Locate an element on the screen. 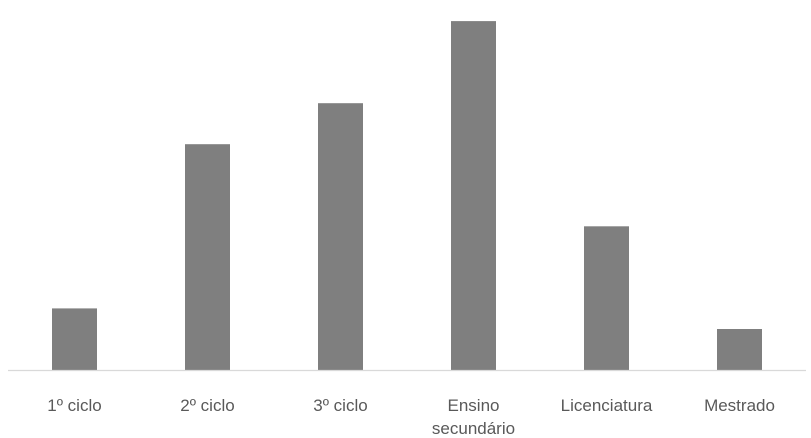 The height and width of the screenshot is (438, 811). x-tick-label-1: 2º ciclo is located at coordinates (207, 405).